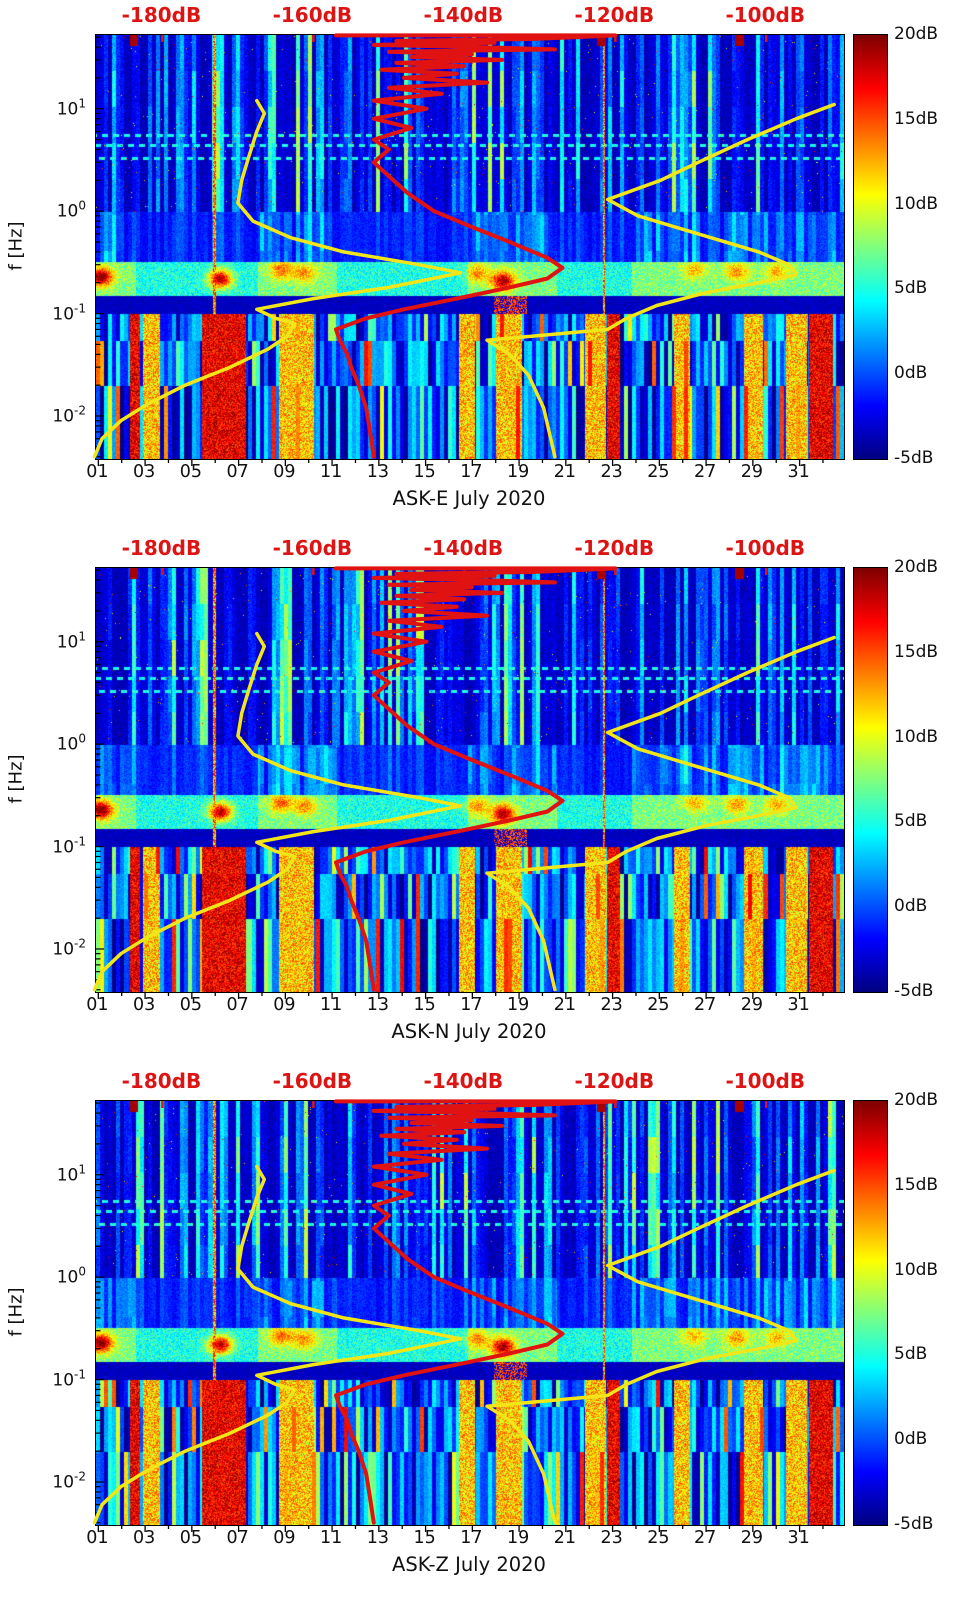 The height and width of the screenshot is (1599, 962). I want to click on panel-title: ASK-E July 2020, so click(469, 498).